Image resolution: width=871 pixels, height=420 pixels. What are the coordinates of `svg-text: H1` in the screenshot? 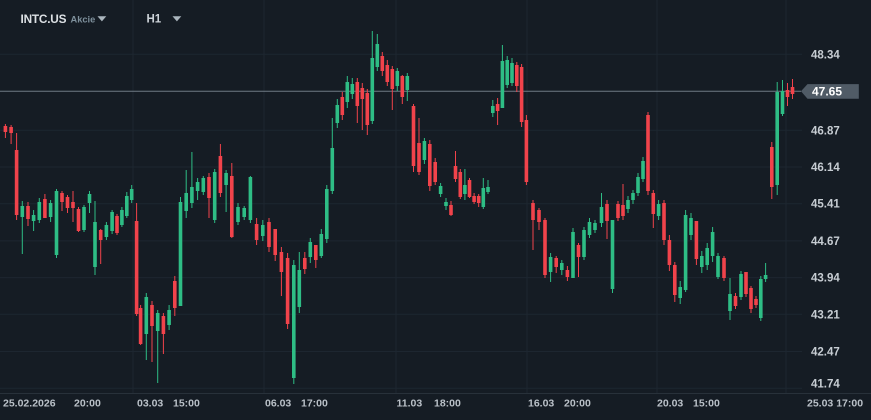 It's located at (154, 20).